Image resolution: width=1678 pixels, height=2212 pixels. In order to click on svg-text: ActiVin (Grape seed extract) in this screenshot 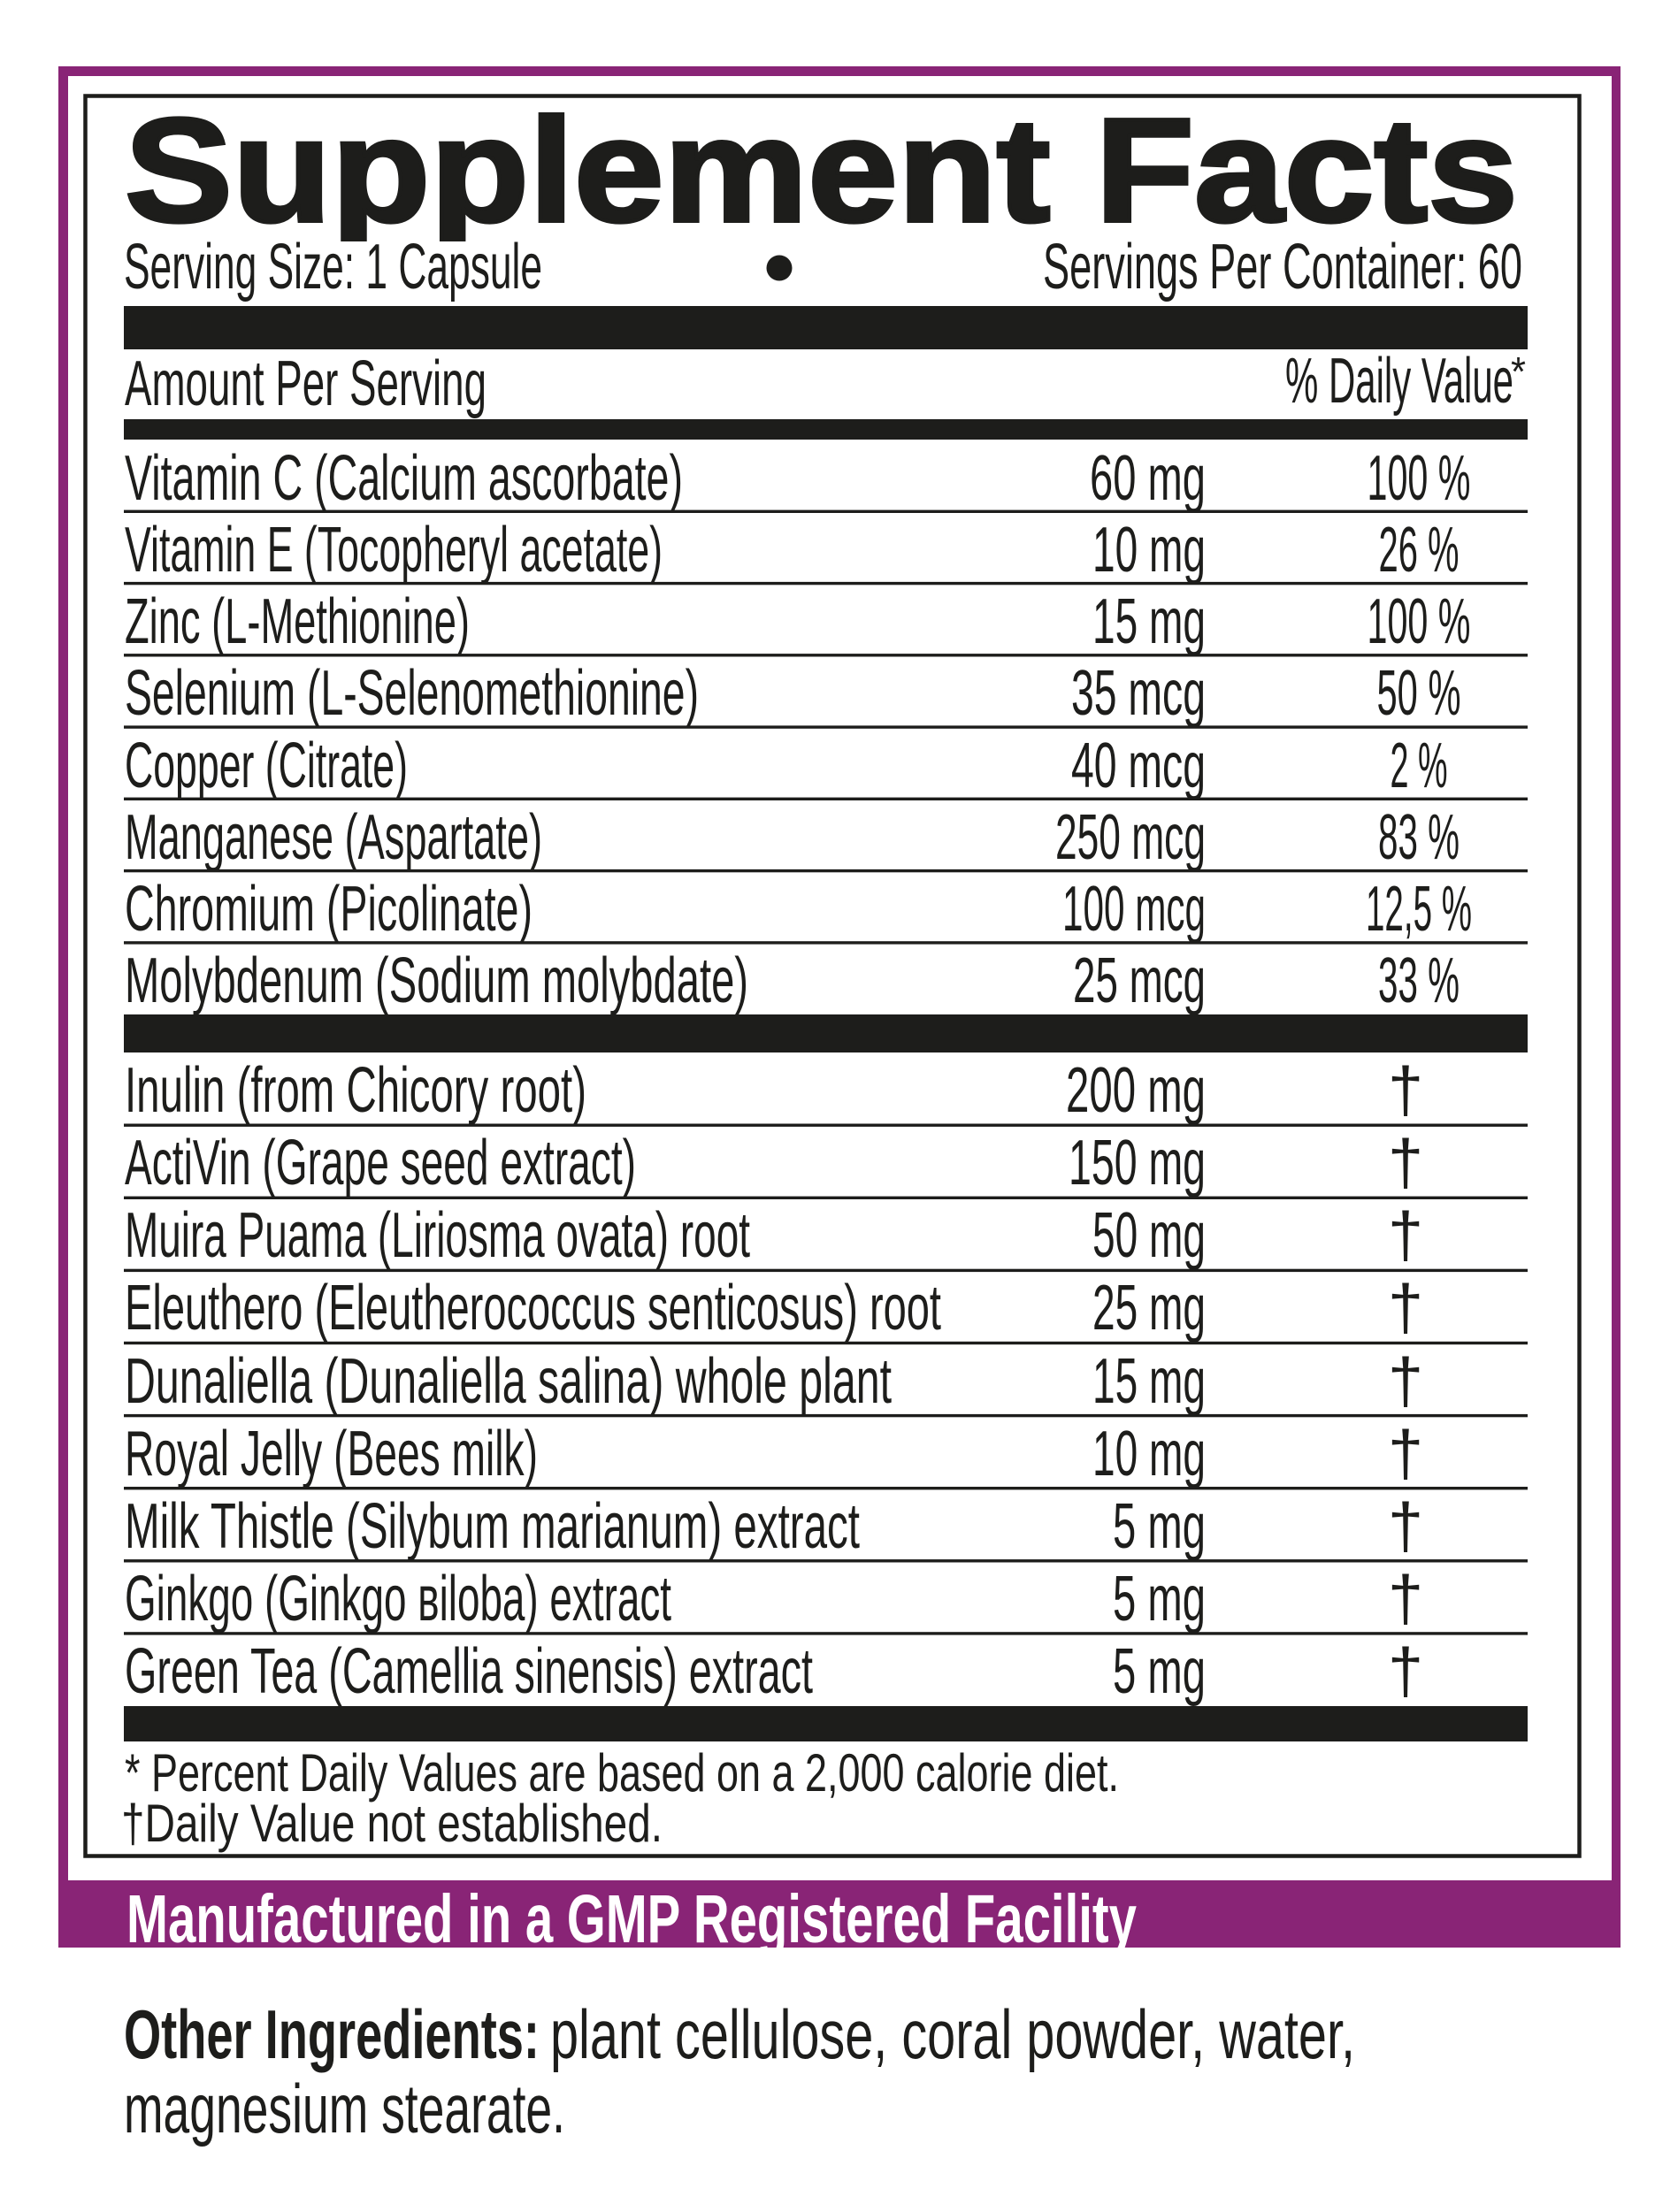, I will do `click(381, 1163)`.